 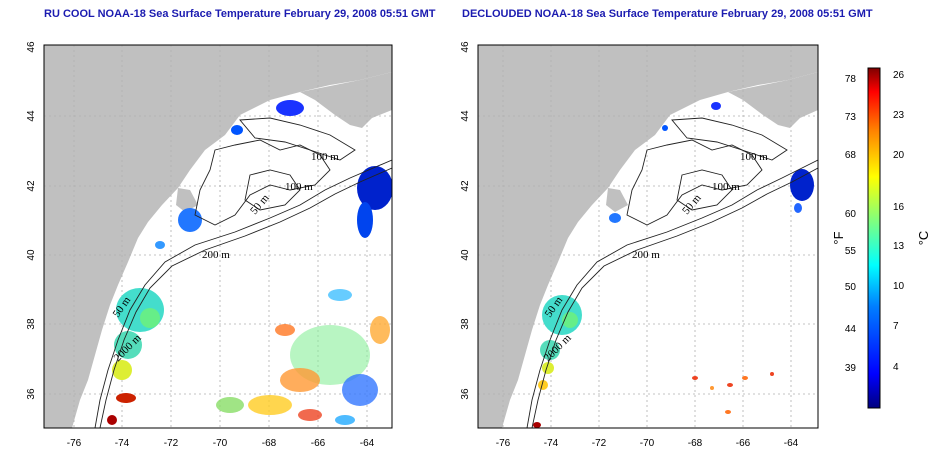 What do you see at coordinates (838, 237) in the screenshot?
I see `fahrenheit-unit-label: °F` at bounding box center [838, 237].